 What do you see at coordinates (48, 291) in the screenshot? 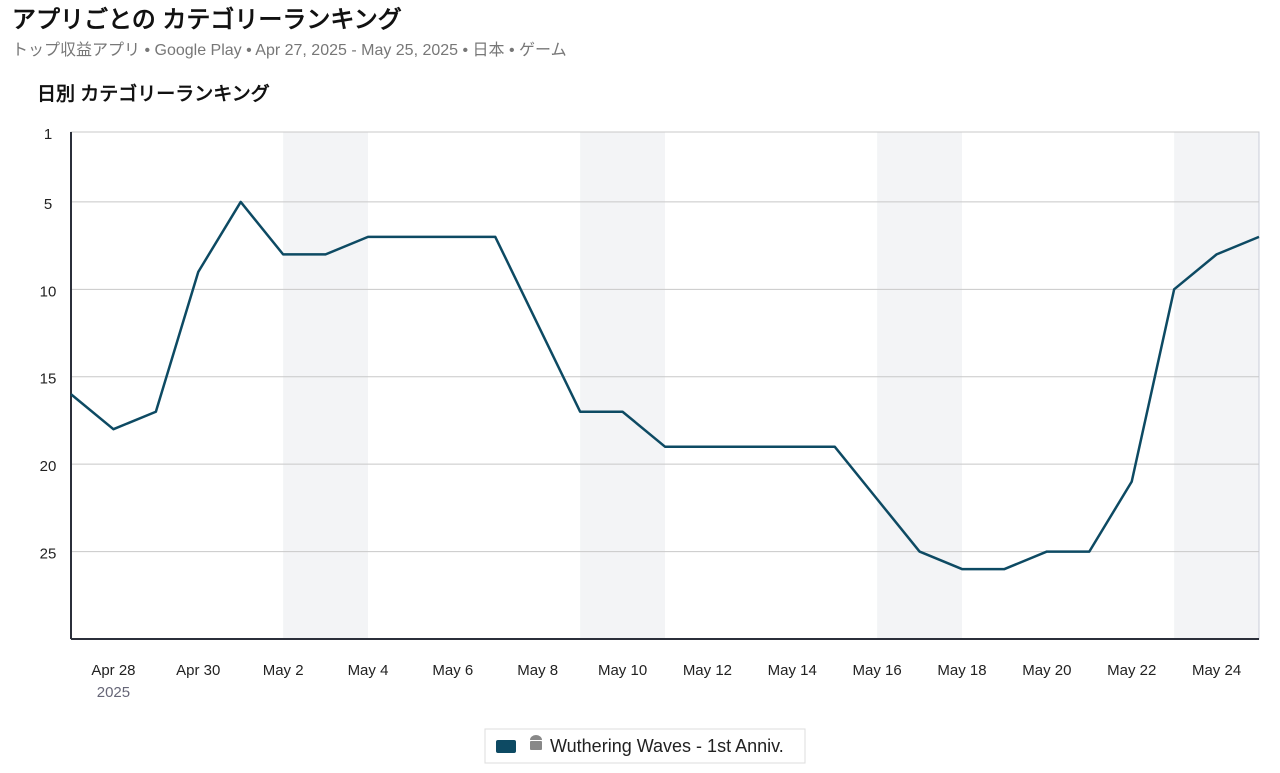
I see `y-tick-label: 10` at bounding box center [48, 291].